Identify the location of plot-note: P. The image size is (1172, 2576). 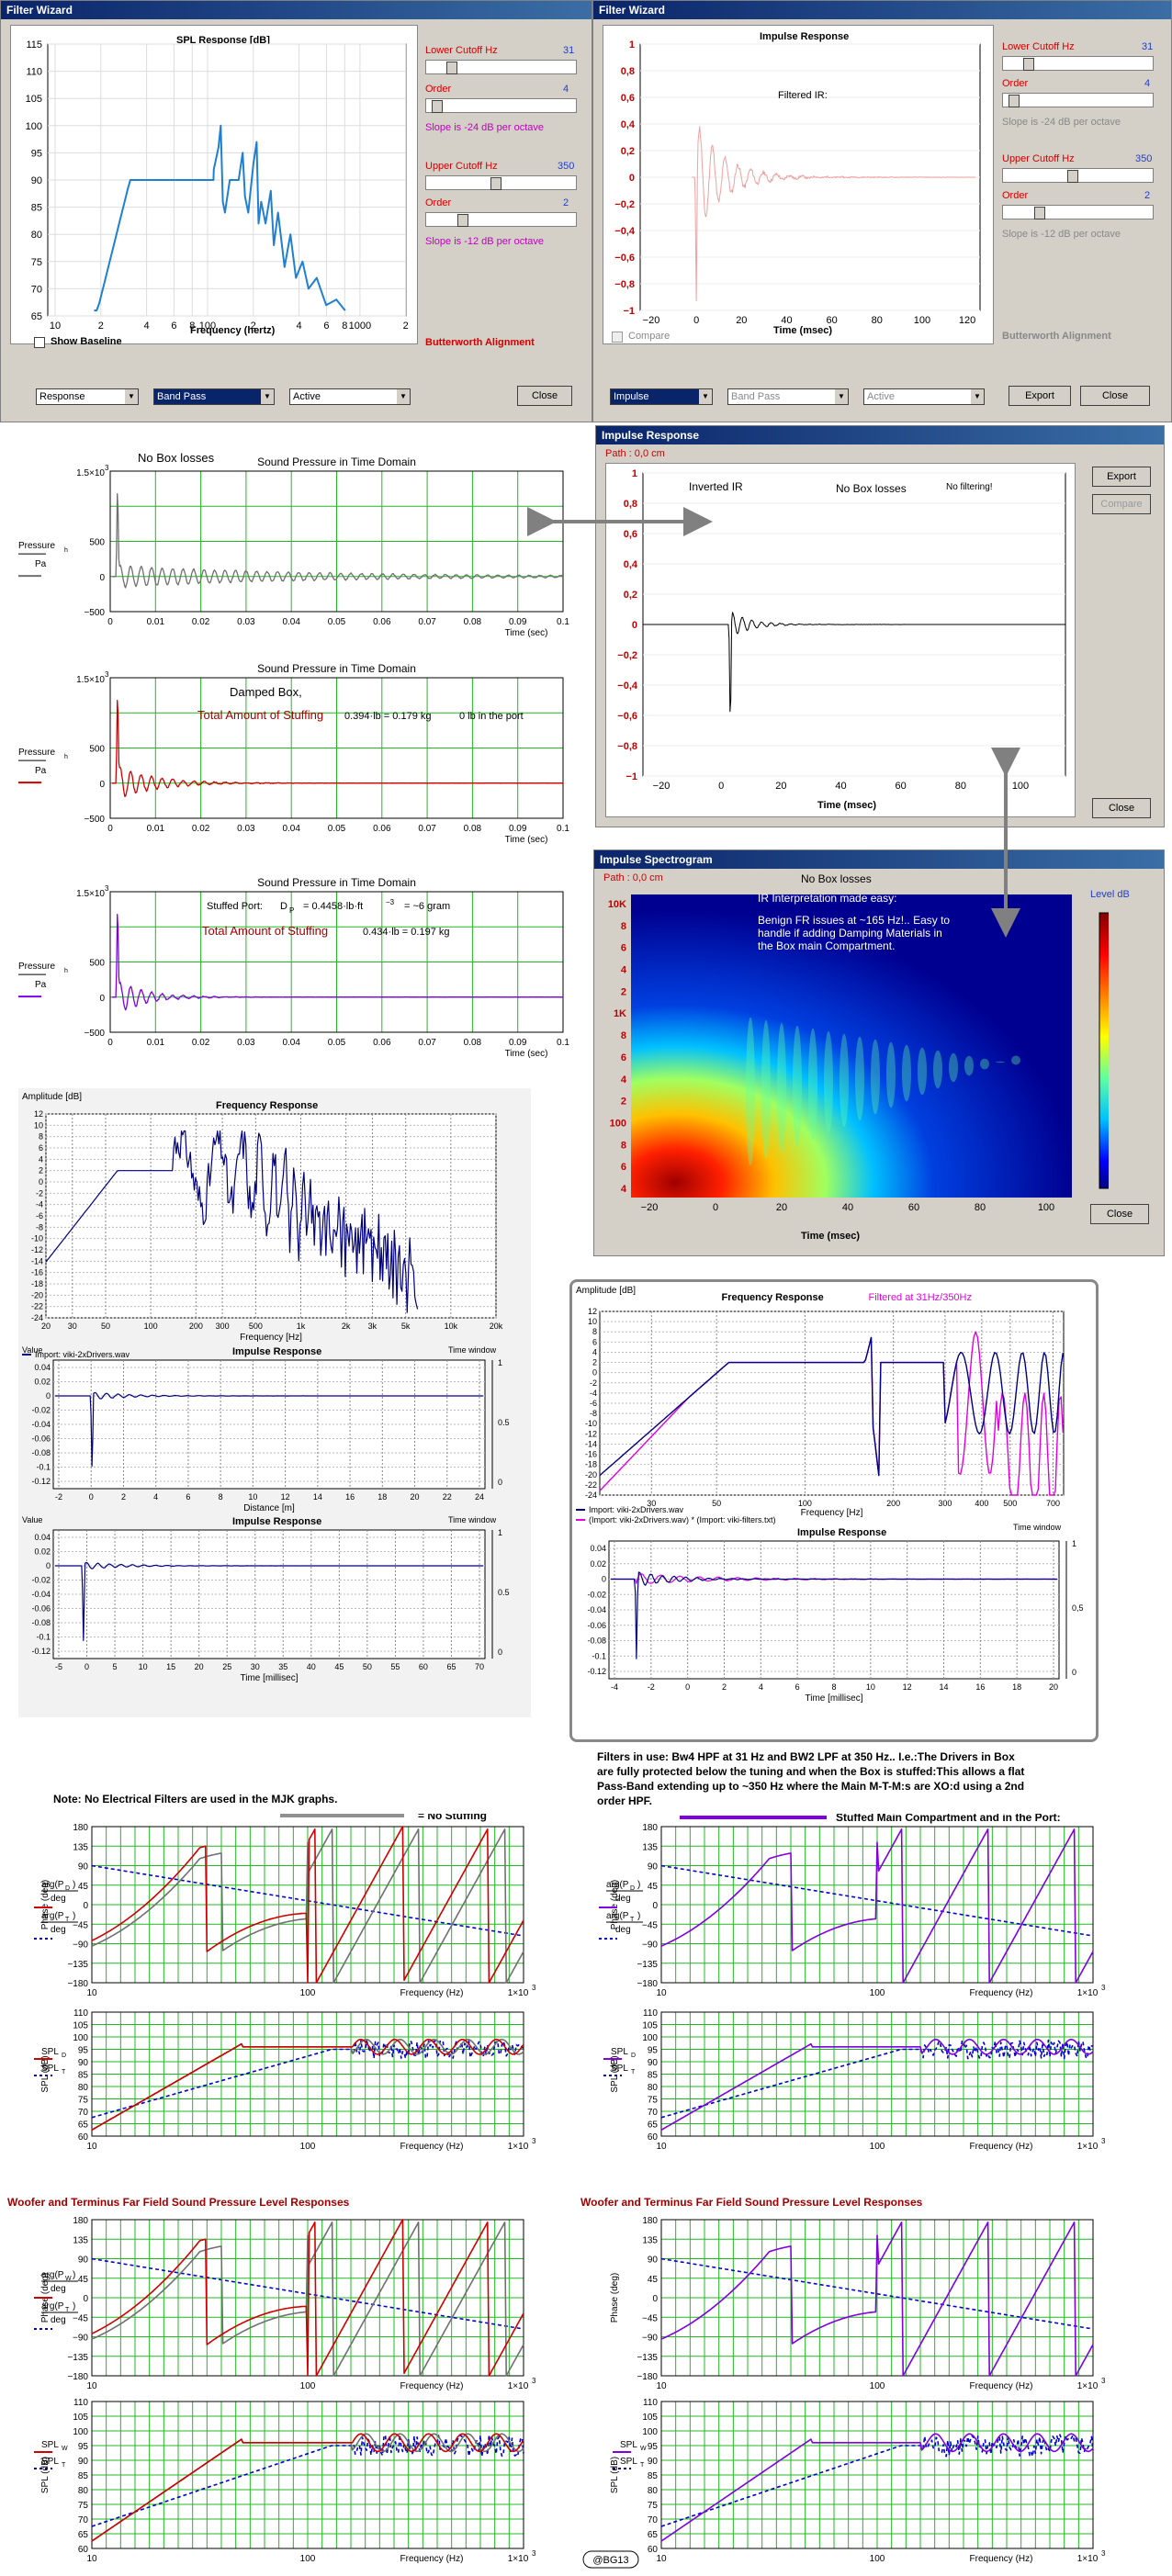
(291, 910).